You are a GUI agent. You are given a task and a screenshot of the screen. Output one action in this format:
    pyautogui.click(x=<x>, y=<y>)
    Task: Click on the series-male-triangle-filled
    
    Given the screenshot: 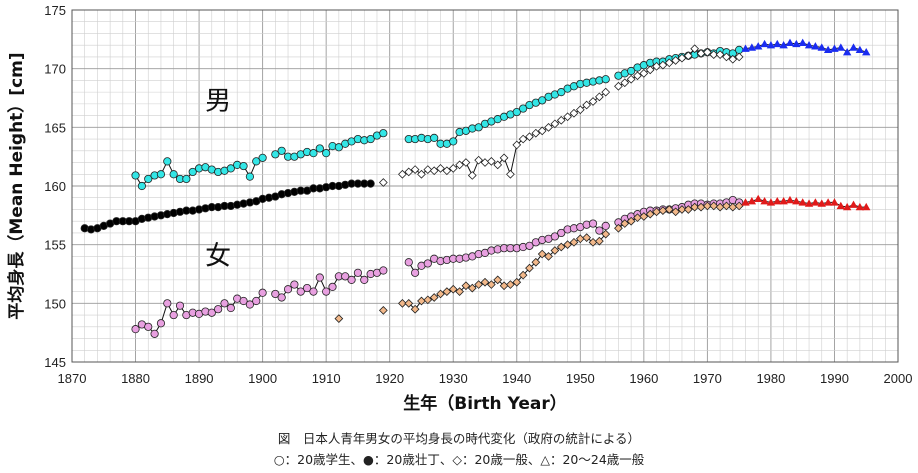 What is the action you would take?
    pyautogui.click(x=806, y=47)
    